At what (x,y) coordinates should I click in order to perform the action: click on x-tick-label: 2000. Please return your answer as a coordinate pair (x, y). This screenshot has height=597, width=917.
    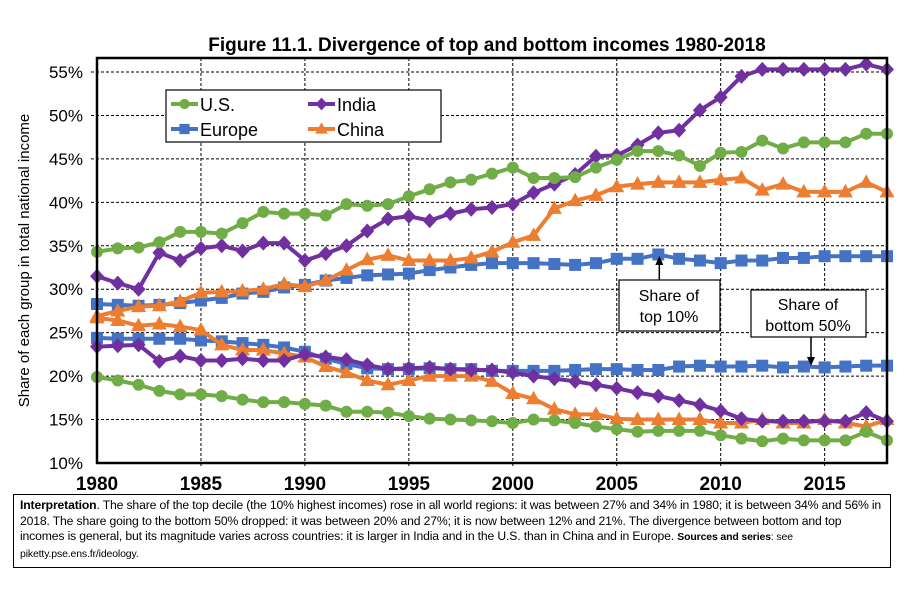
    Looking at the image, I should click on (513, 484).